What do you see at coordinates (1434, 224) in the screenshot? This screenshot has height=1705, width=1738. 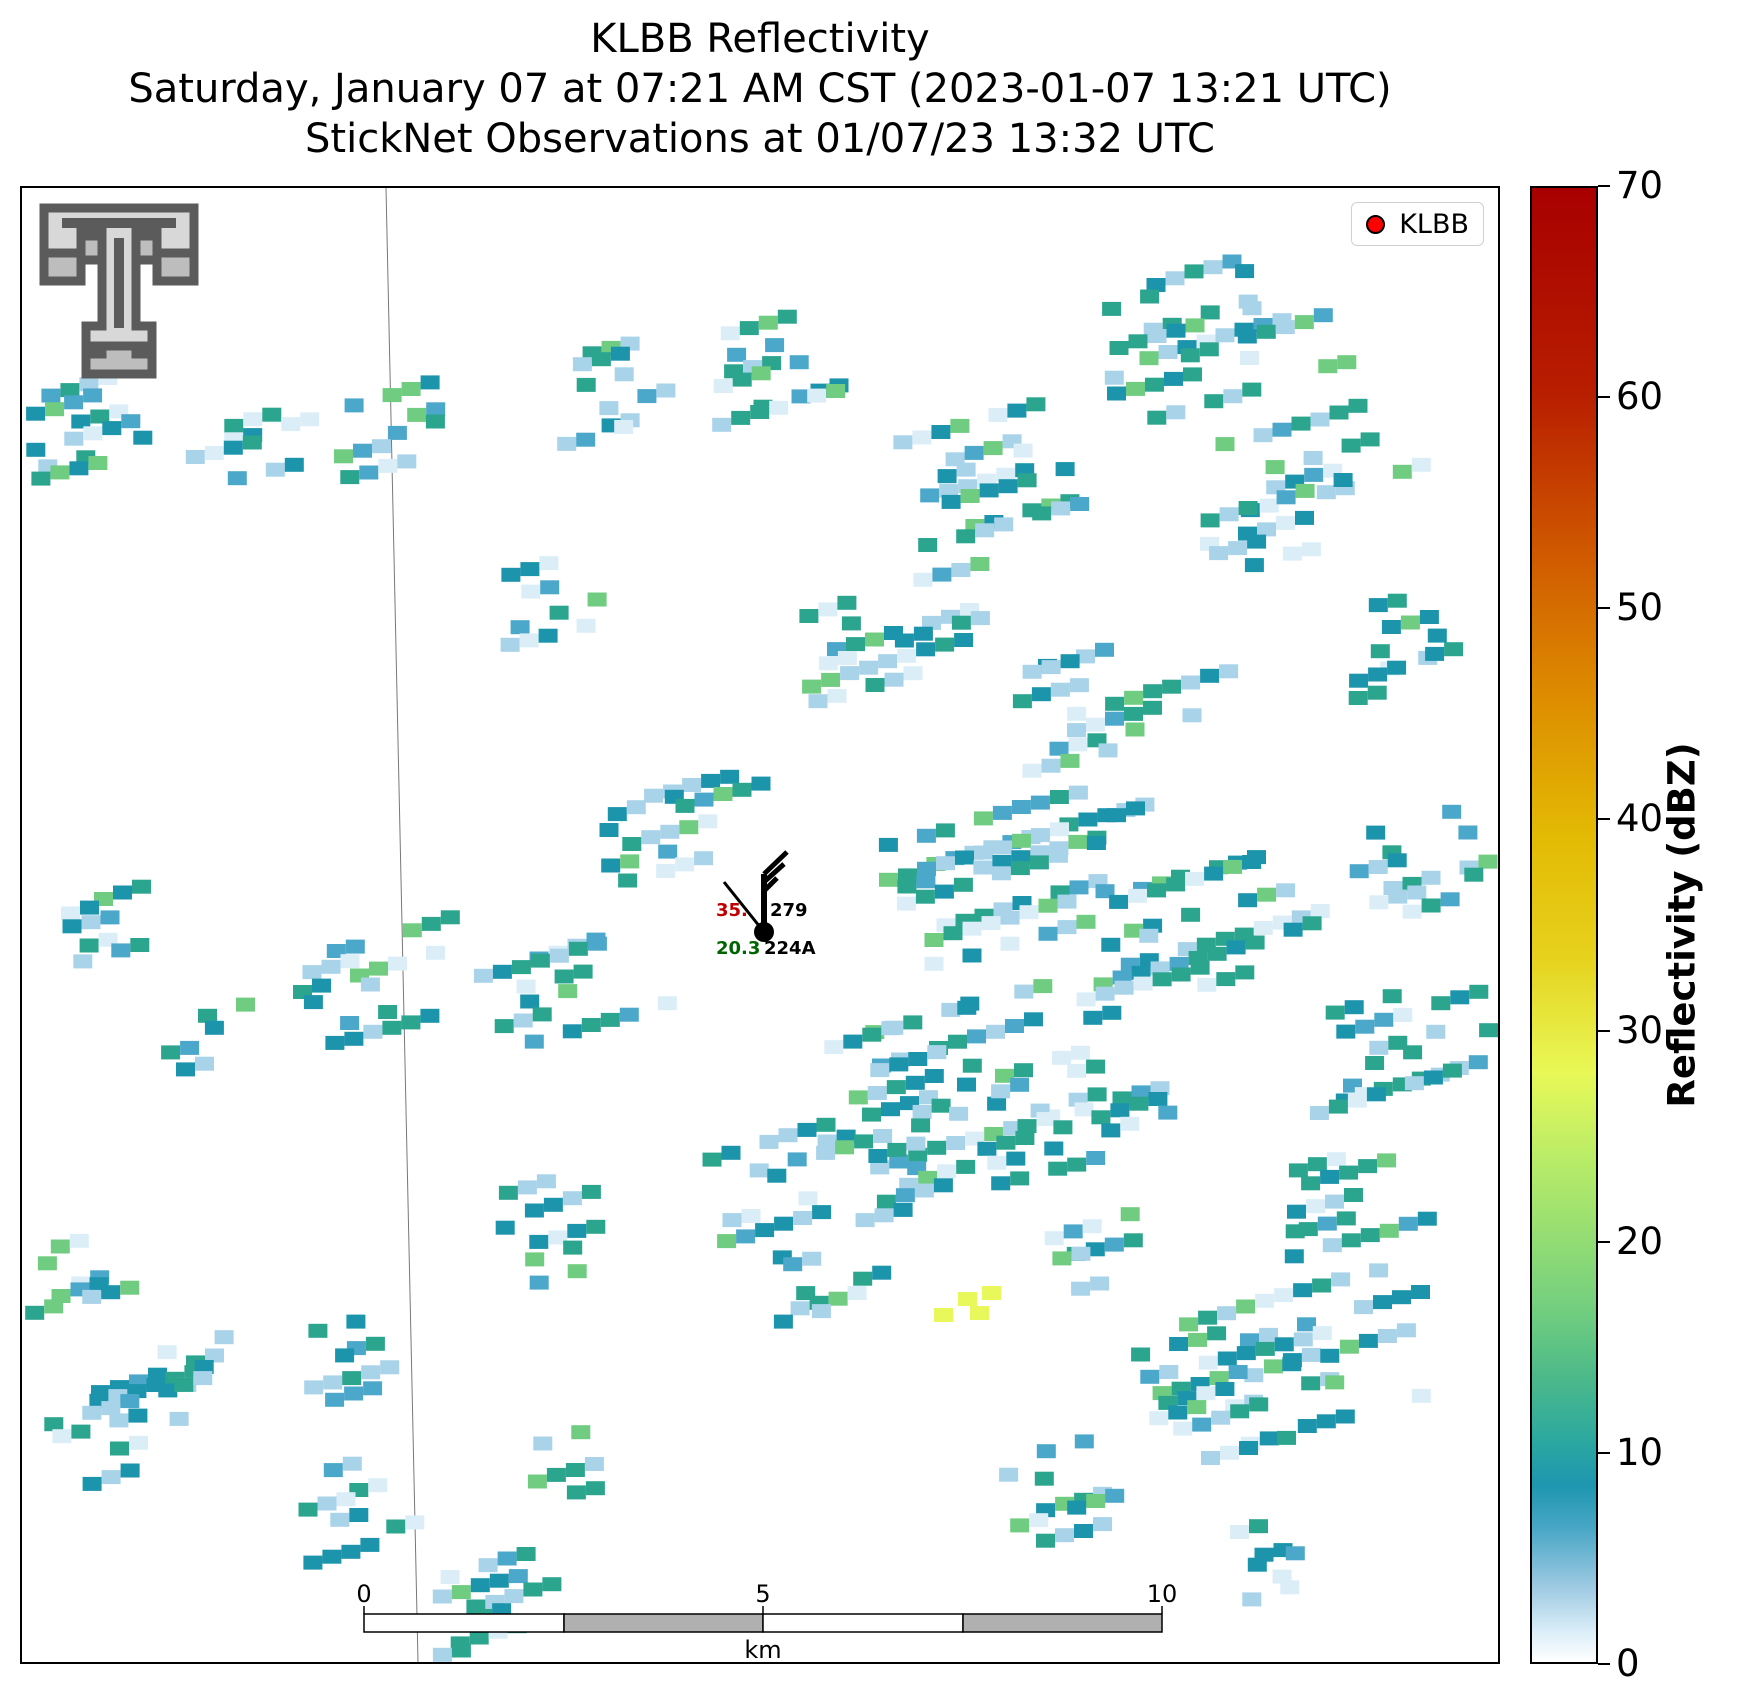 I see `legend-label: KLBB` at bounding box center [1434, 224].